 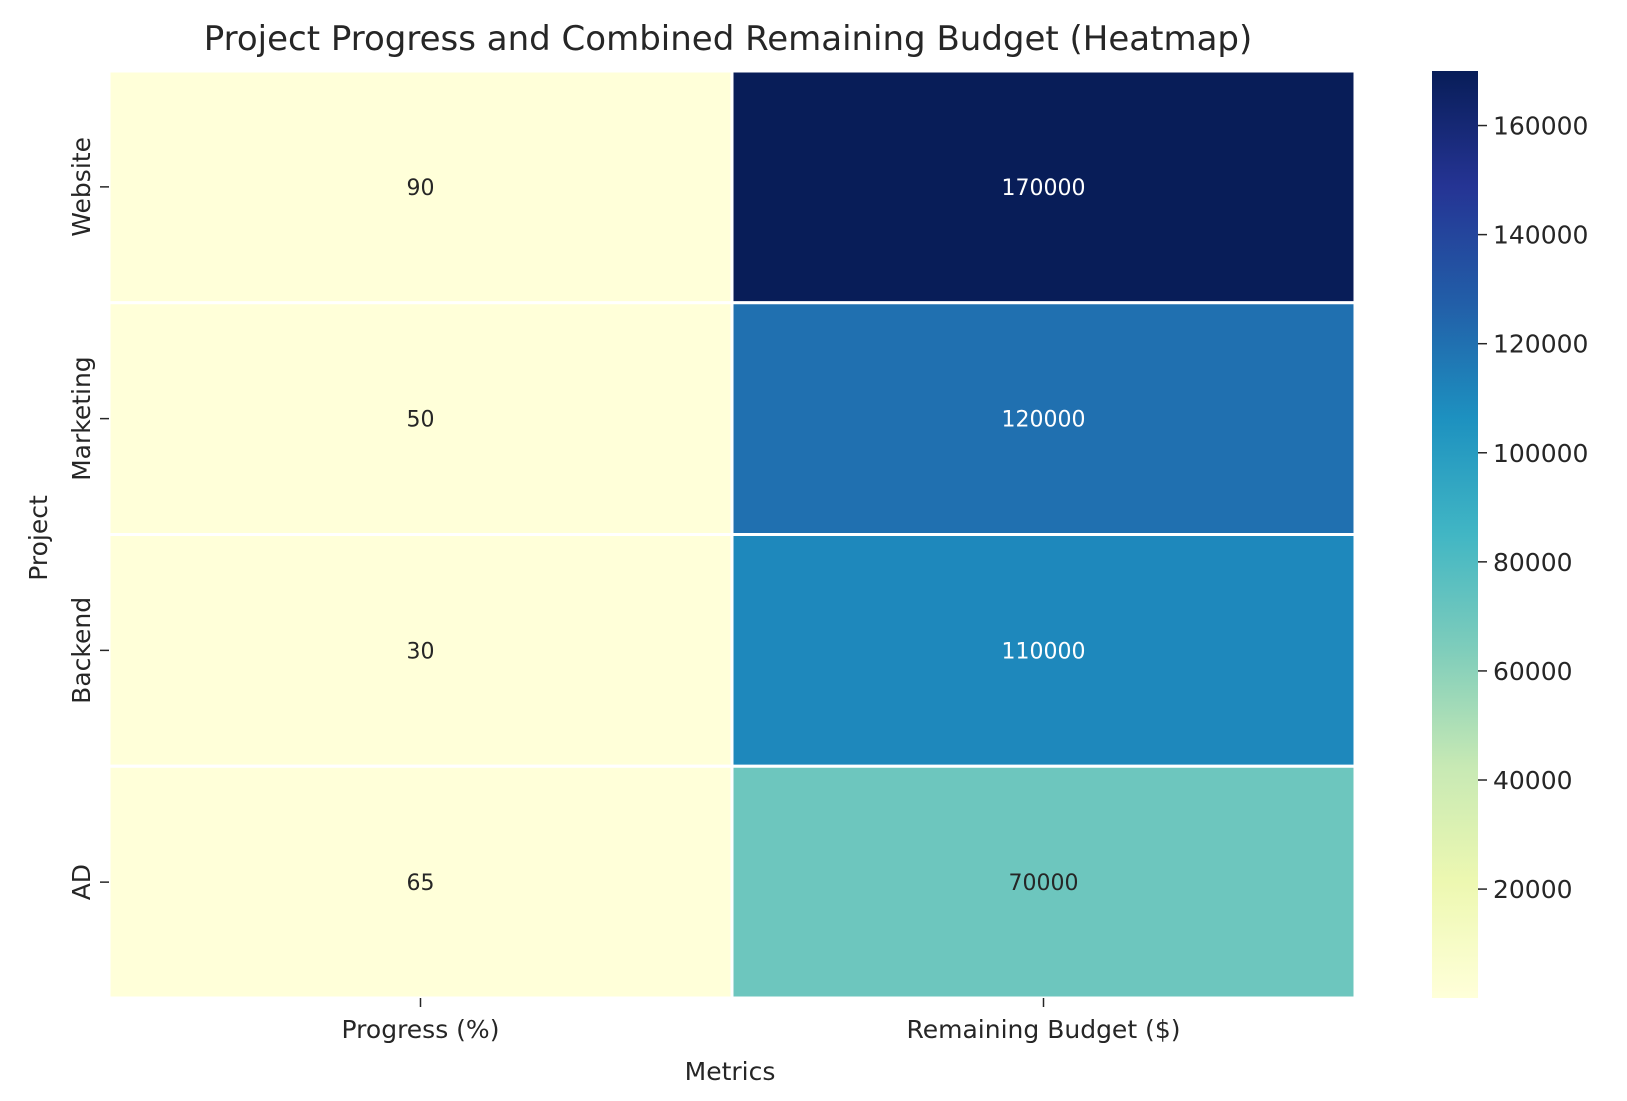 I want to click on colorbar-tick-label: 100000, so click(x=1540, y=453).